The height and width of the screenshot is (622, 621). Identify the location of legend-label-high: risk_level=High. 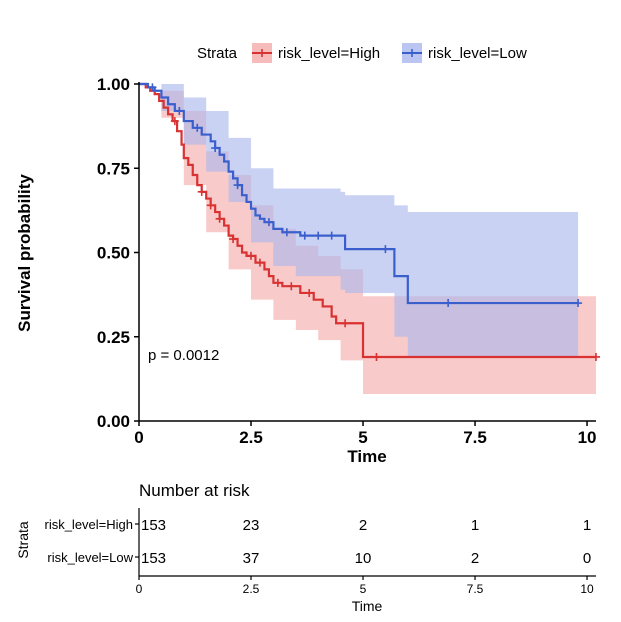
(329, 53).